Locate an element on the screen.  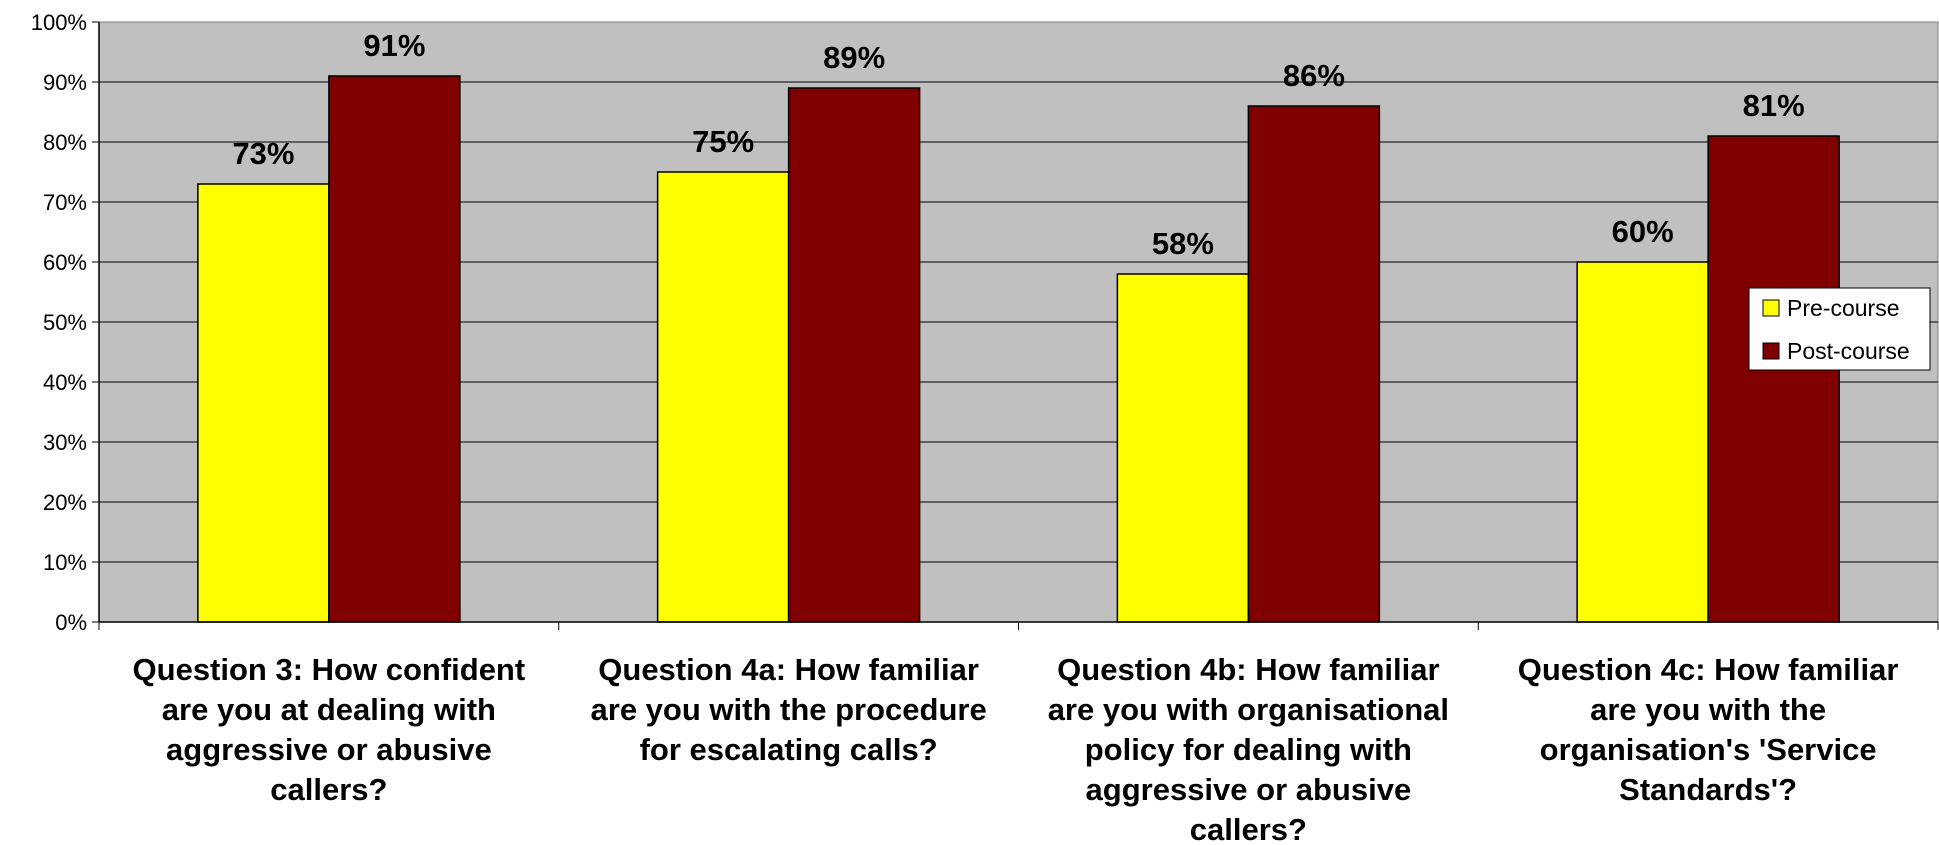
legend-label: Post-course is located at coordinates (1848, 351).